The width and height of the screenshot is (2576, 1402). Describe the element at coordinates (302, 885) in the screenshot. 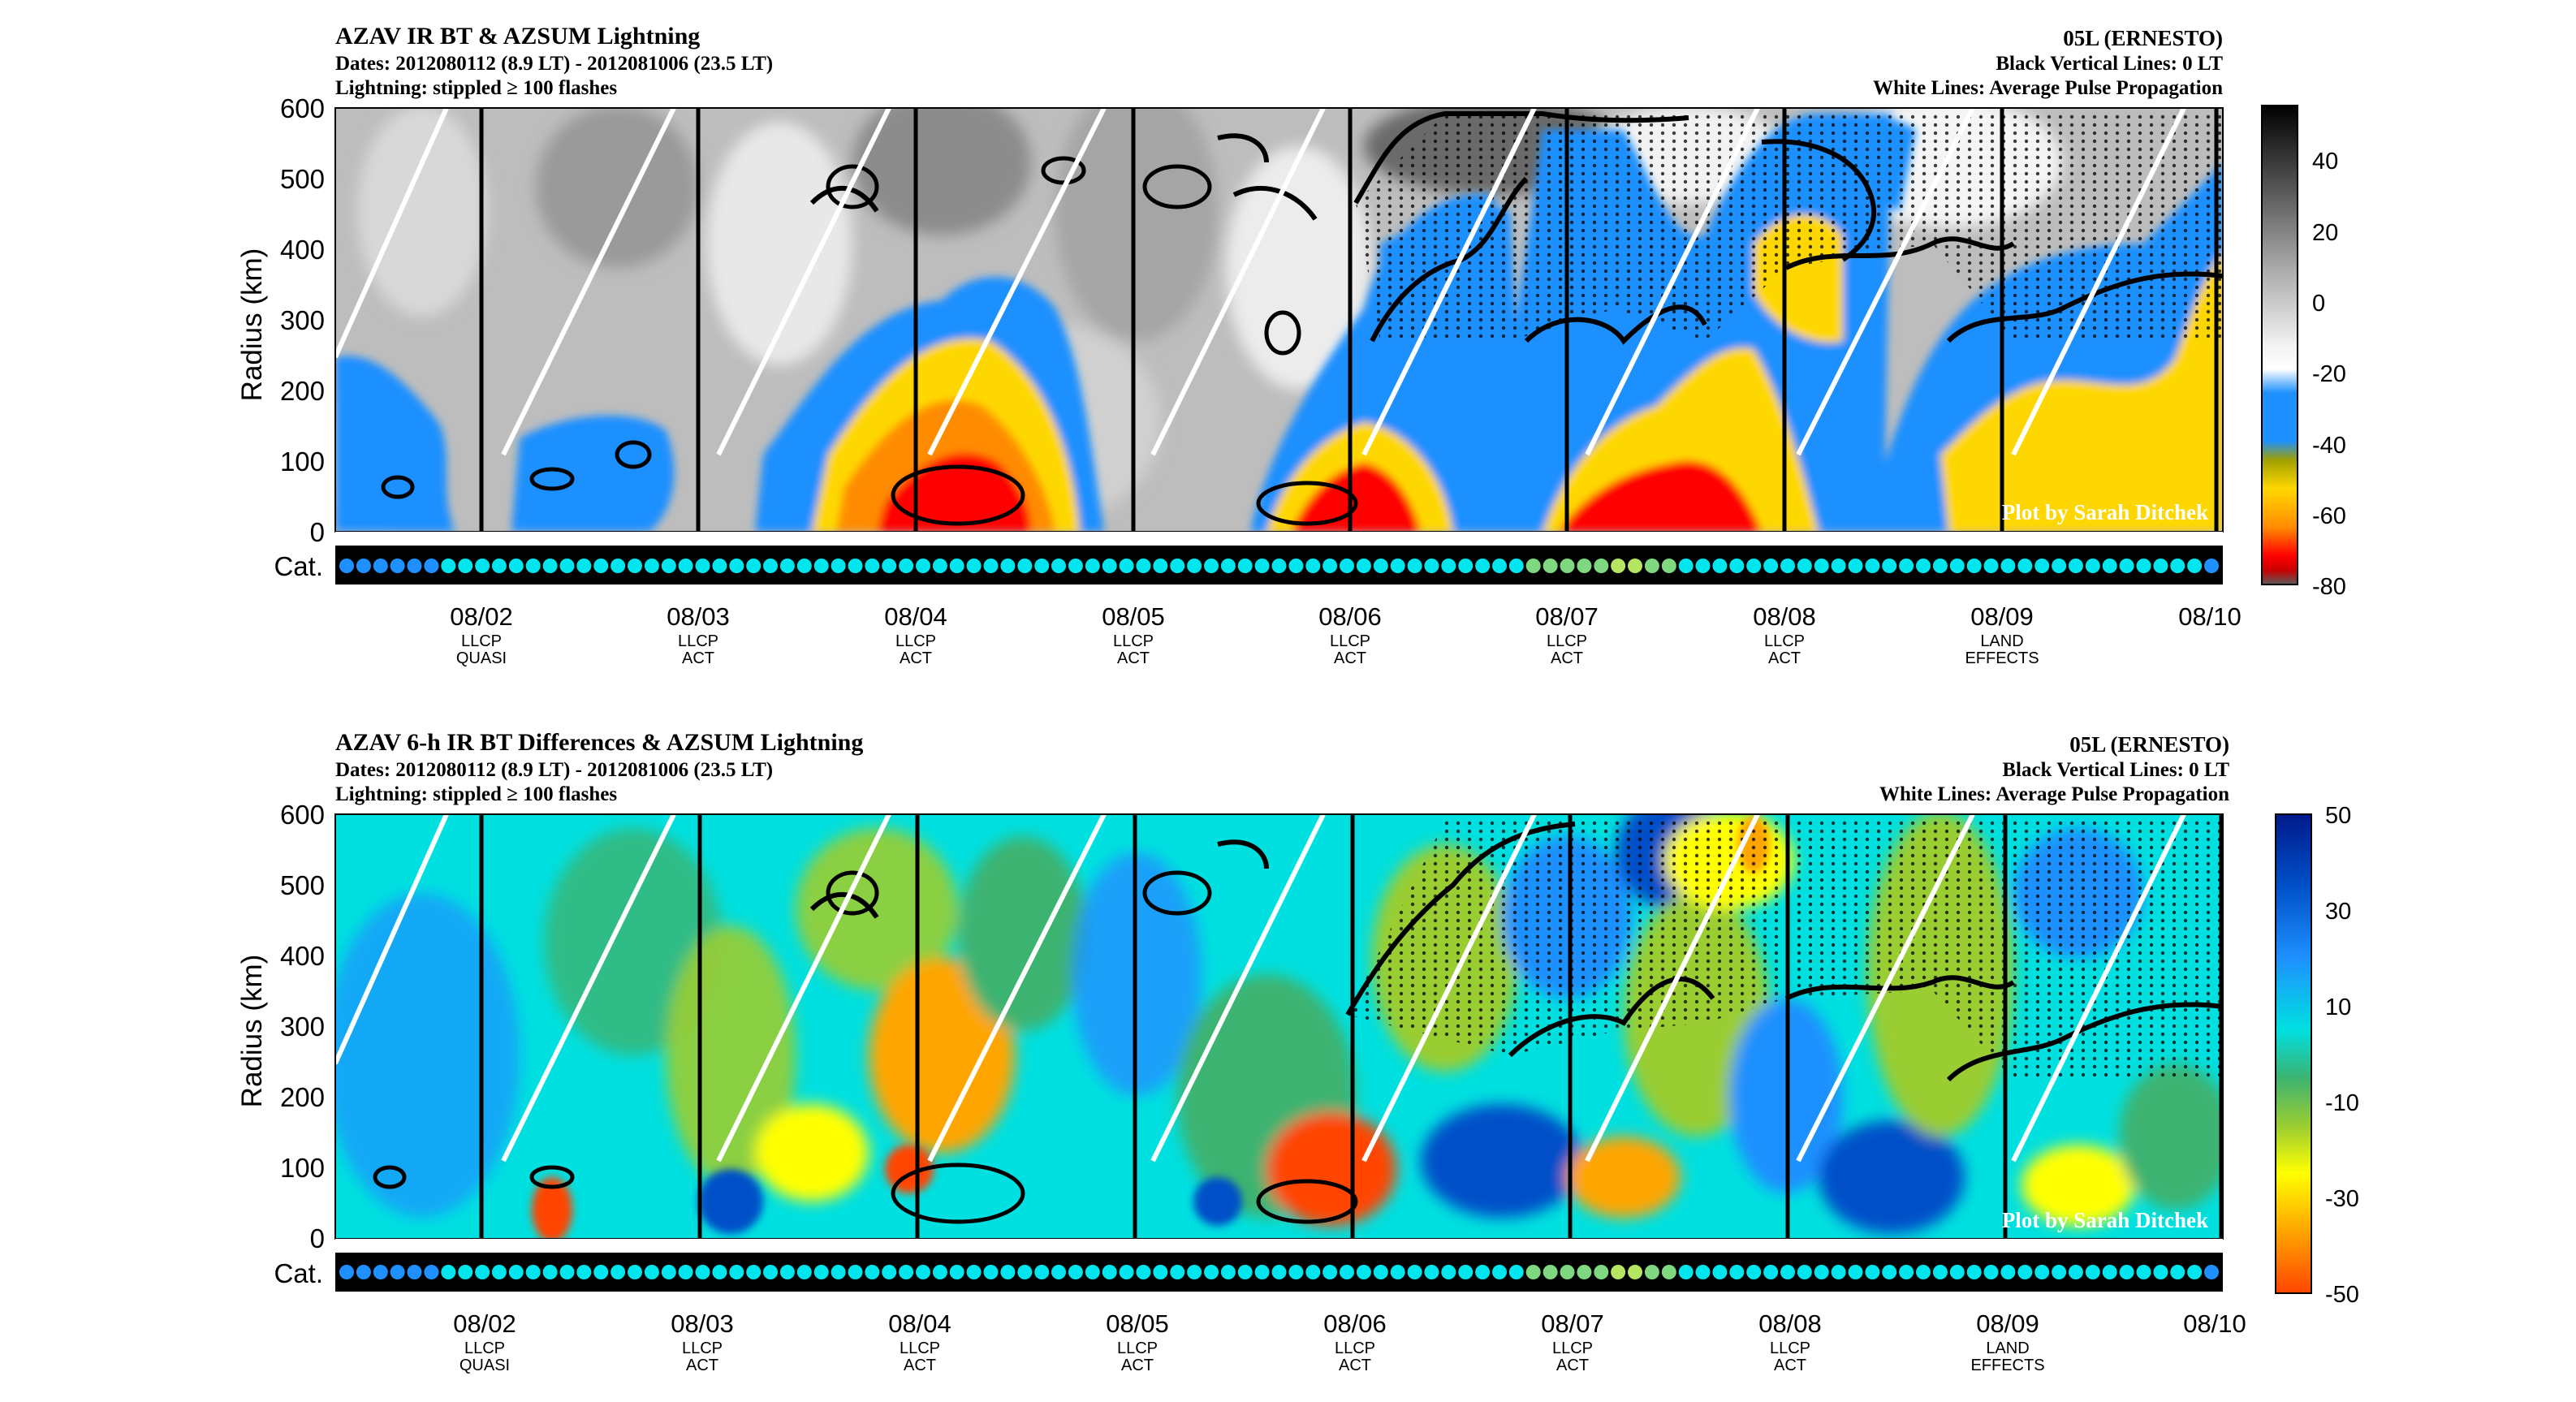

I see `bottom-ytick-500: 500` at that location.